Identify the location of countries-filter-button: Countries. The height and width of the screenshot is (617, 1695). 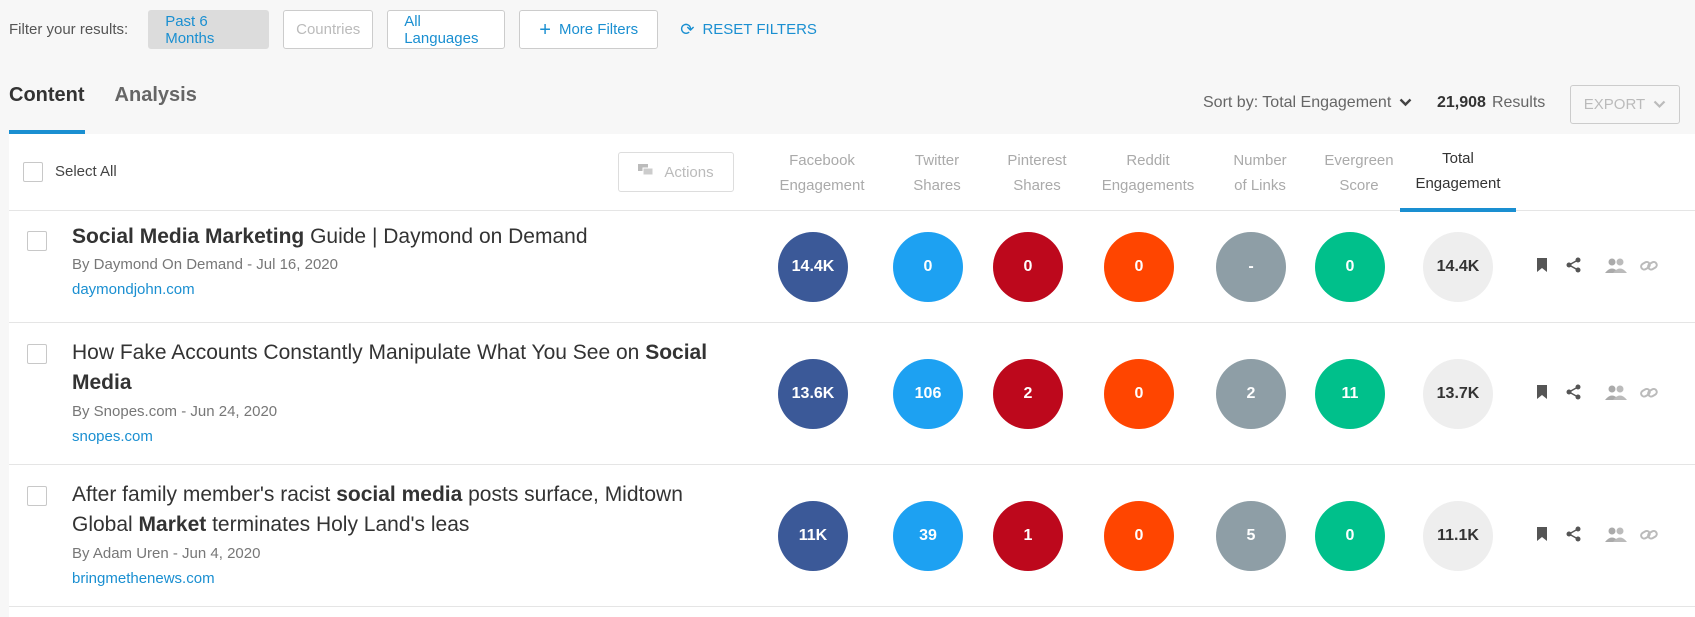
(328, 29).